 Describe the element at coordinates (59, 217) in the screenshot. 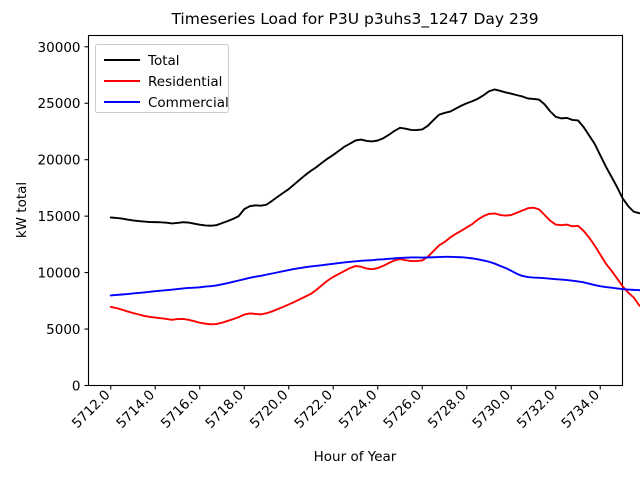

I see `y-tick-label: 15000` at that location.